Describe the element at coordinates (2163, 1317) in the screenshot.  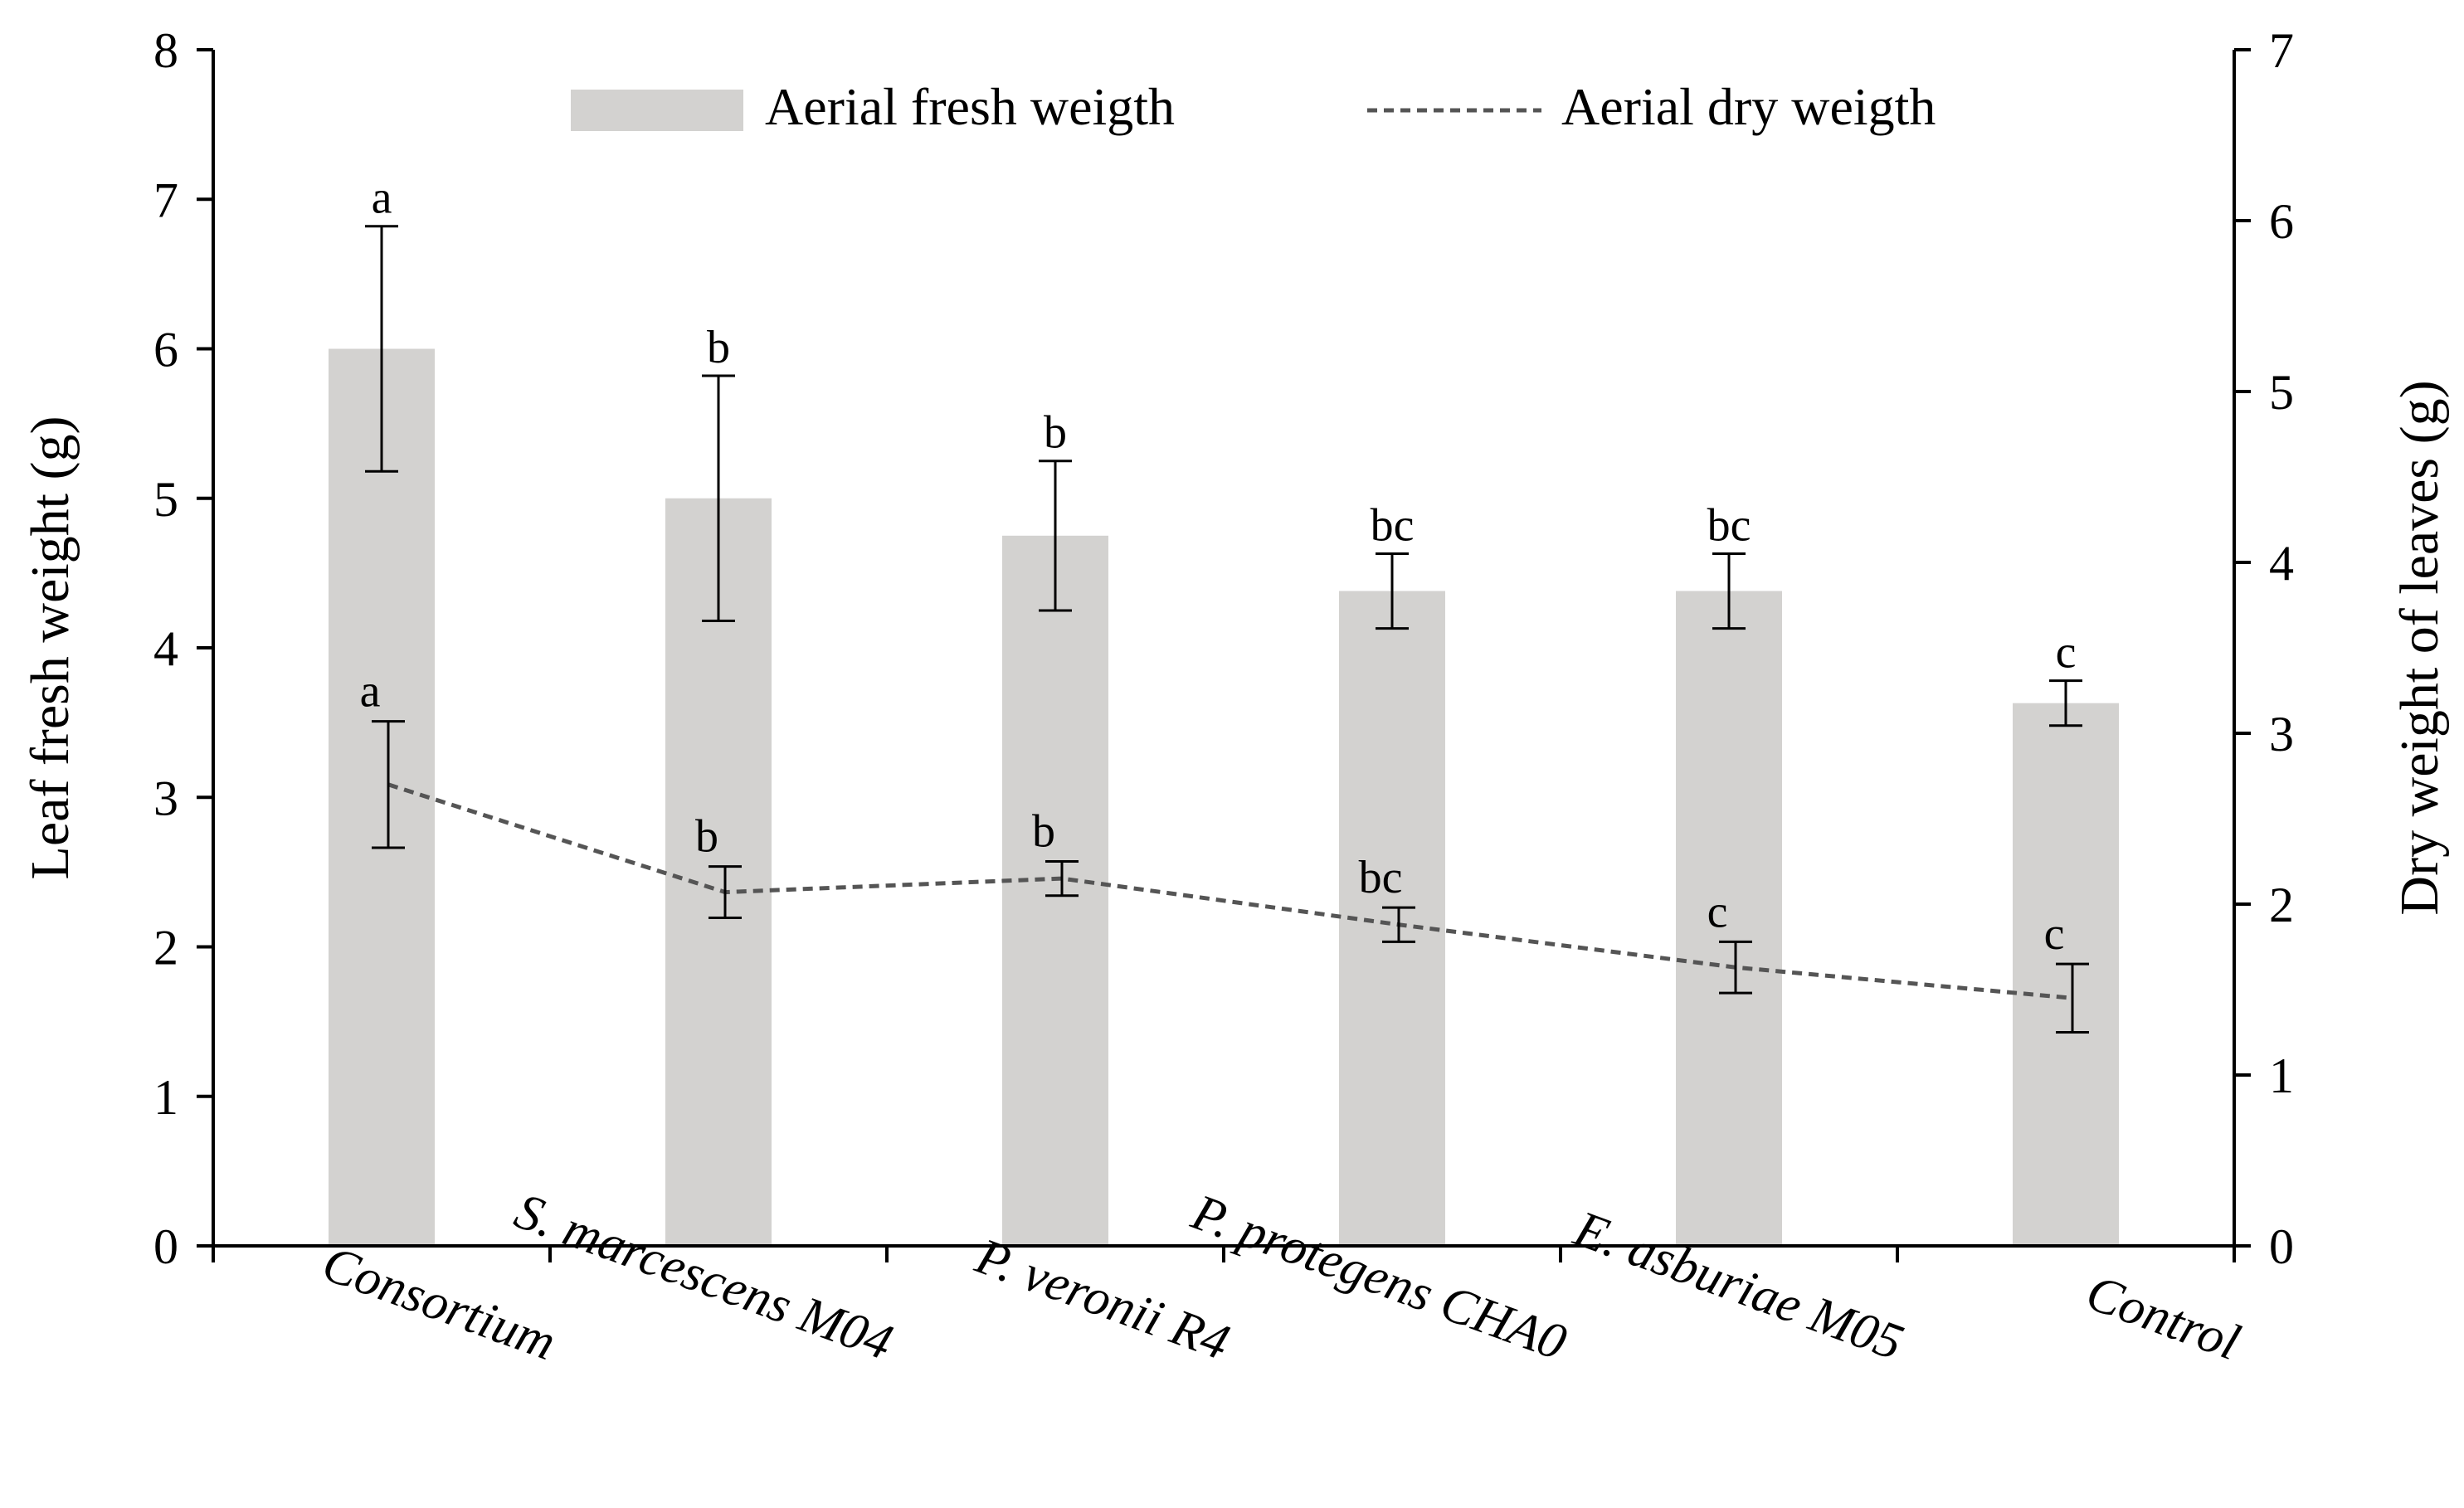
I see `x-tick-label-5: Control` at that location.